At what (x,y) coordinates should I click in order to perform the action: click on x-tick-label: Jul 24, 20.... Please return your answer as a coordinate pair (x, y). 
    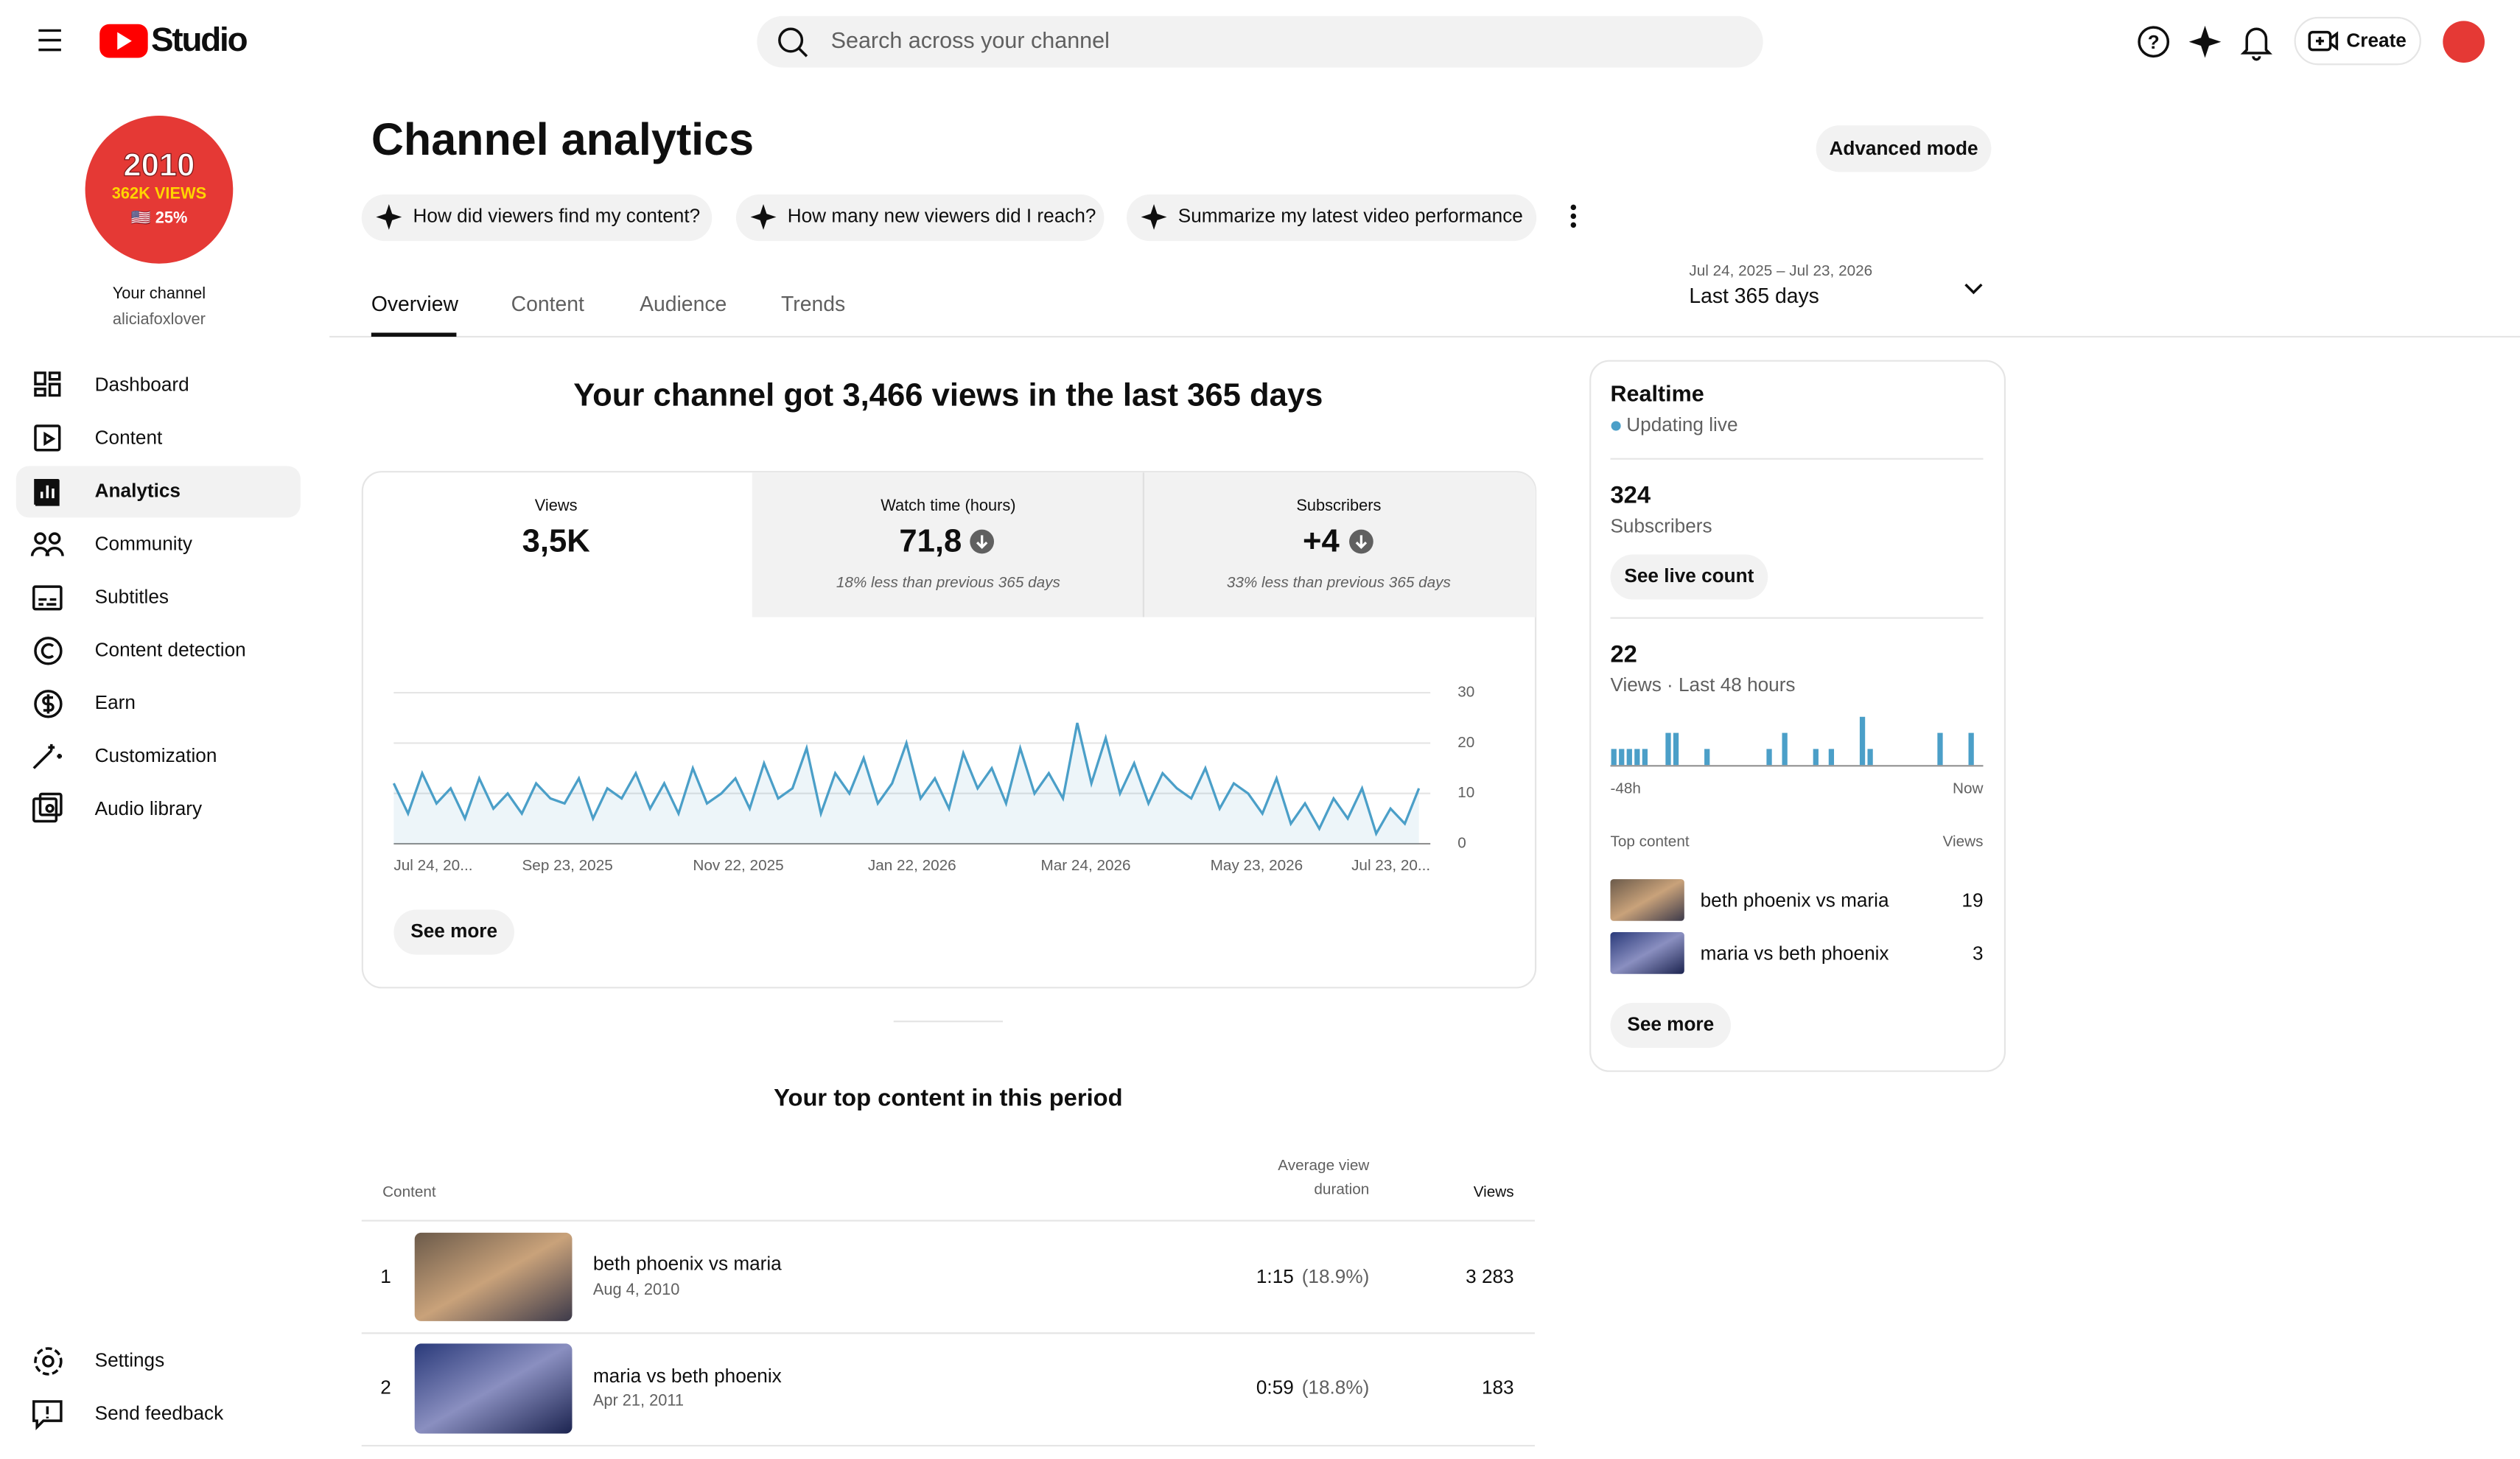
    Looking at the image, I should click on (432, 866).